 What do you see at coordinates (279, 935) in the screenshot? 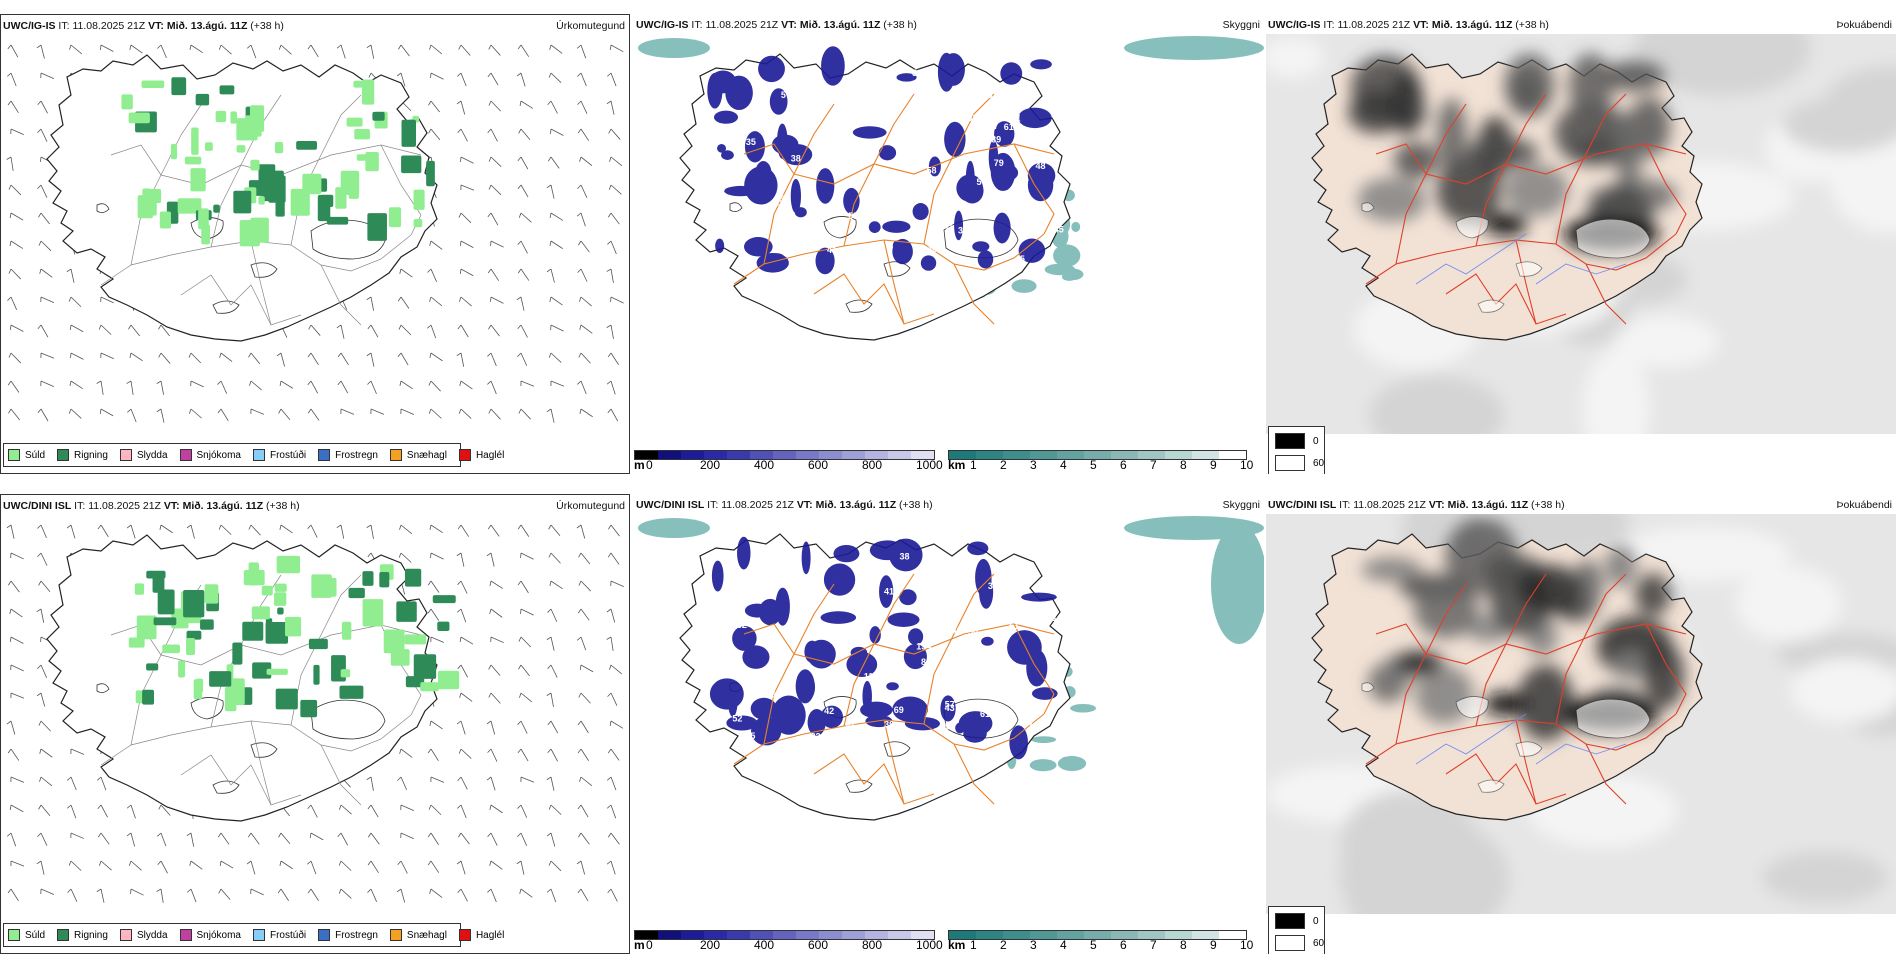
I see `legend-item: Frostúði` at bounding box center [279, 935].